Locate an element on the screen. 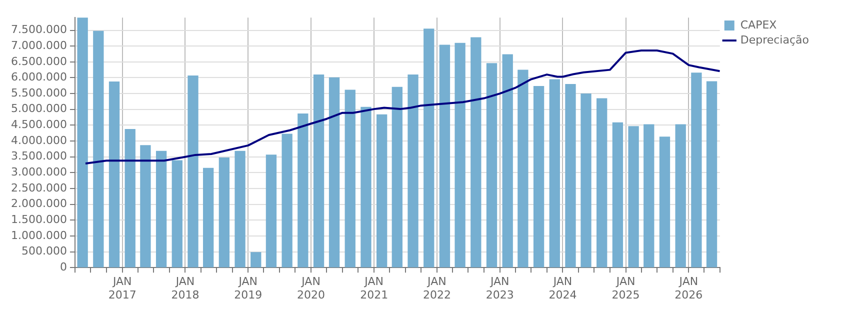 Image resolution: width=851 pixels, height=313 pixels. x-tick-label: JAN 2017 is located at coordinates (122, 288).